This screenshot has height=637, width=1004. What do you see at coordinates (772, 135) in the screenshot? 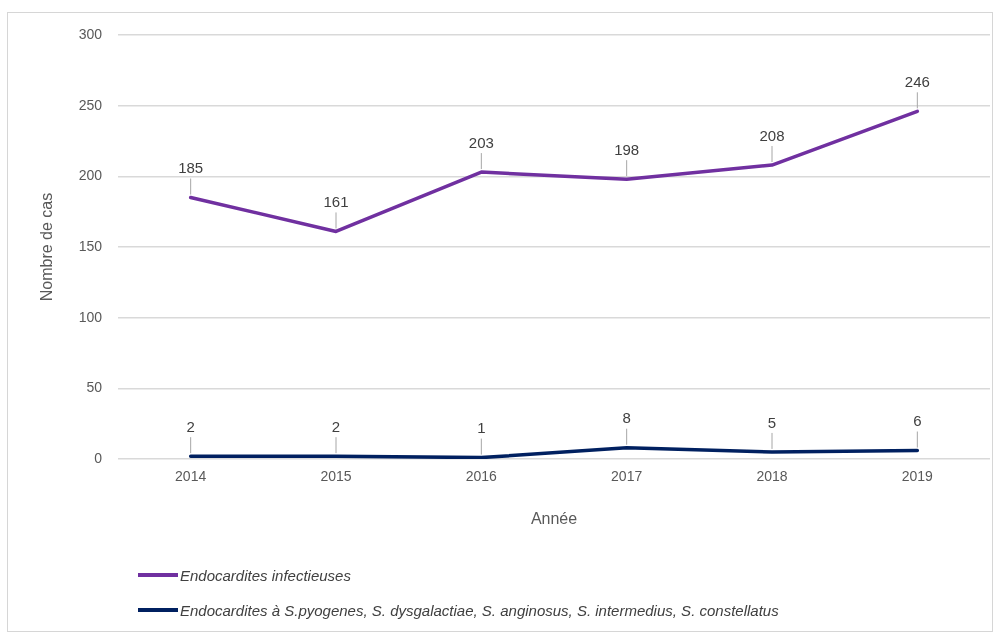
I see `data-label: 208` at bounding box center [772, 135].